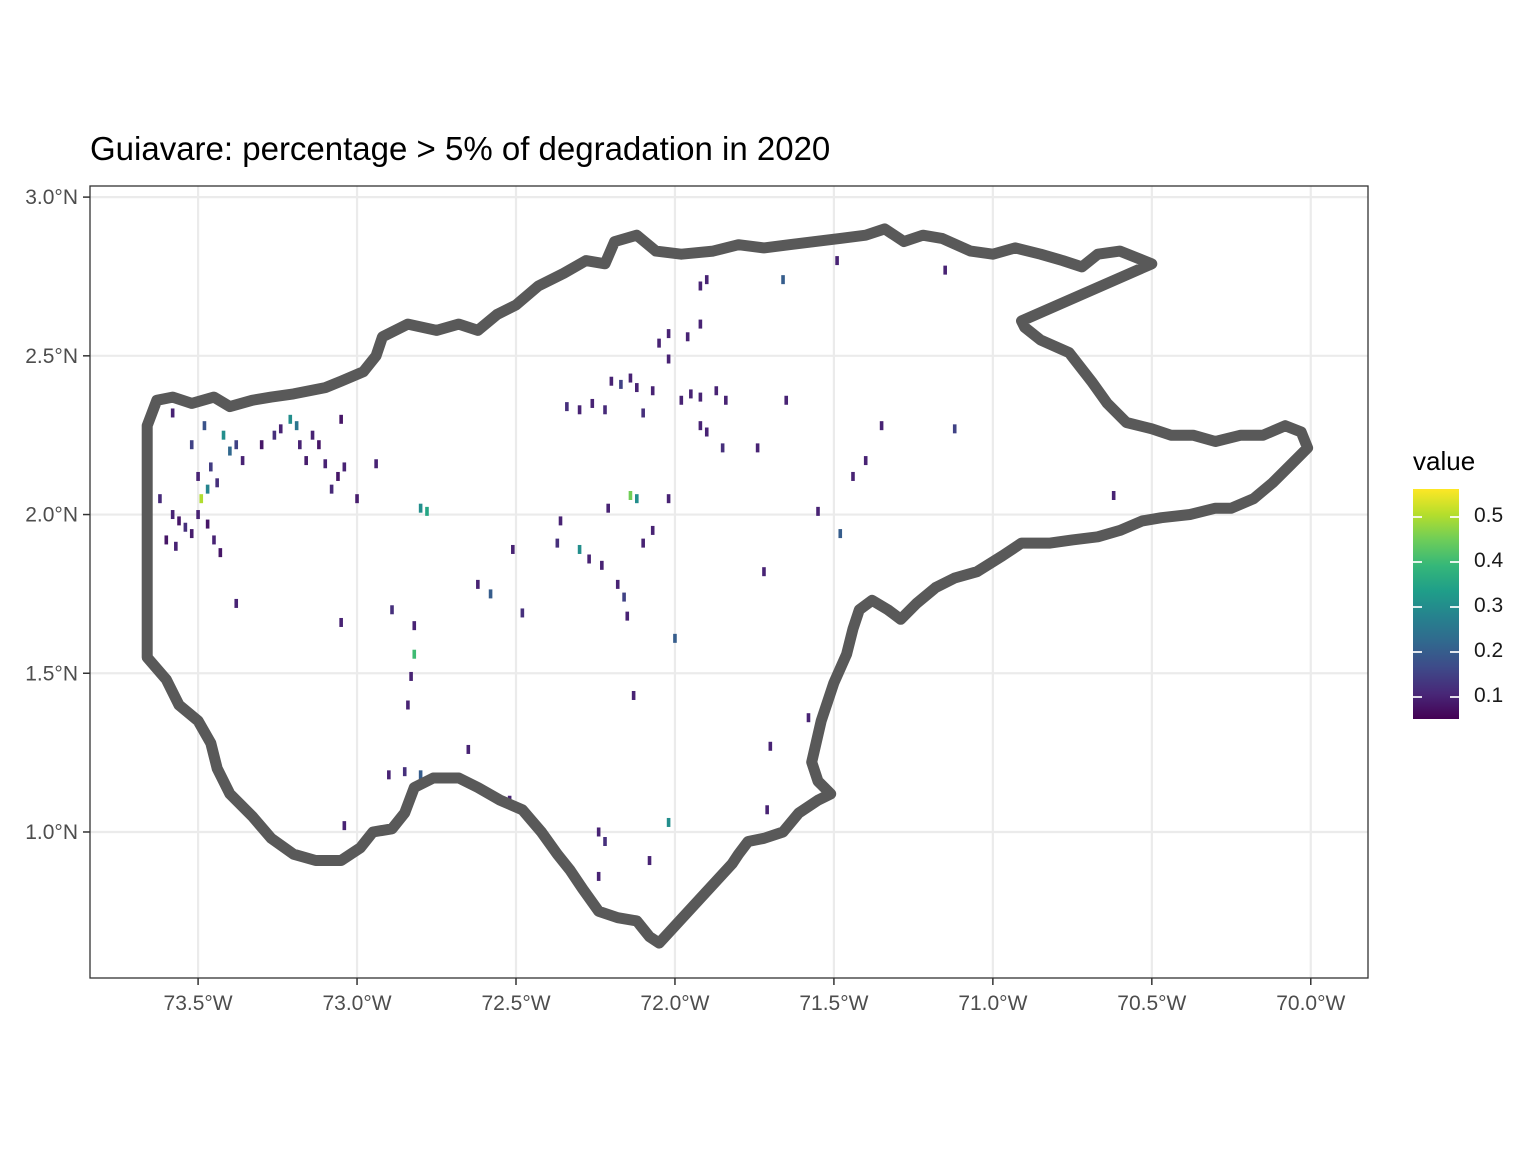  What do you see at coordinates (674, 1003) in the screenshot?
I see `x-tick-label: 72.0°W` at bounding box center [674, 1003].